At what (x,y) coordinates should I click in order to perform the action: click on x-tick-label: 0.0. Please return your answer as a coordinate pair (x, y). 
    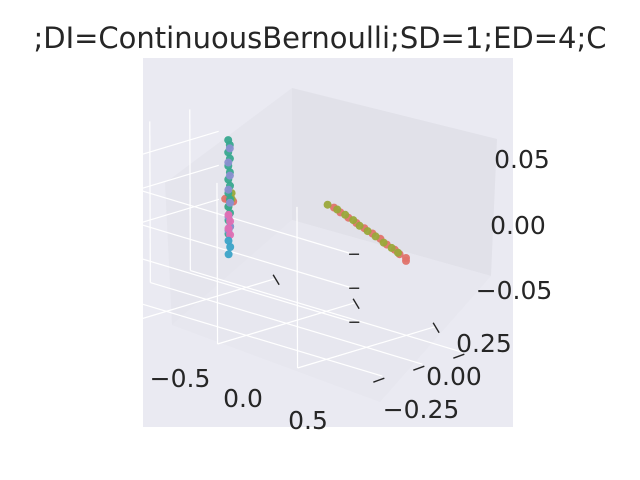
    Looking at the image, I should click on (243, 398).